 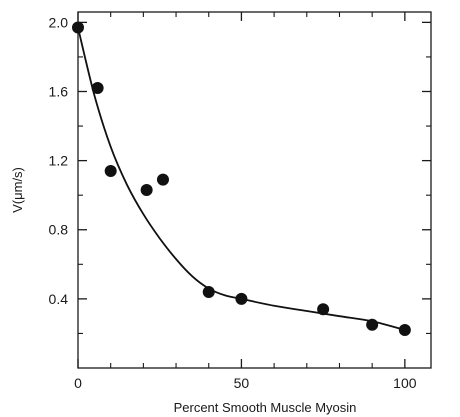 I want to click on x-tick-label: 100, so click(x=405, y=383).